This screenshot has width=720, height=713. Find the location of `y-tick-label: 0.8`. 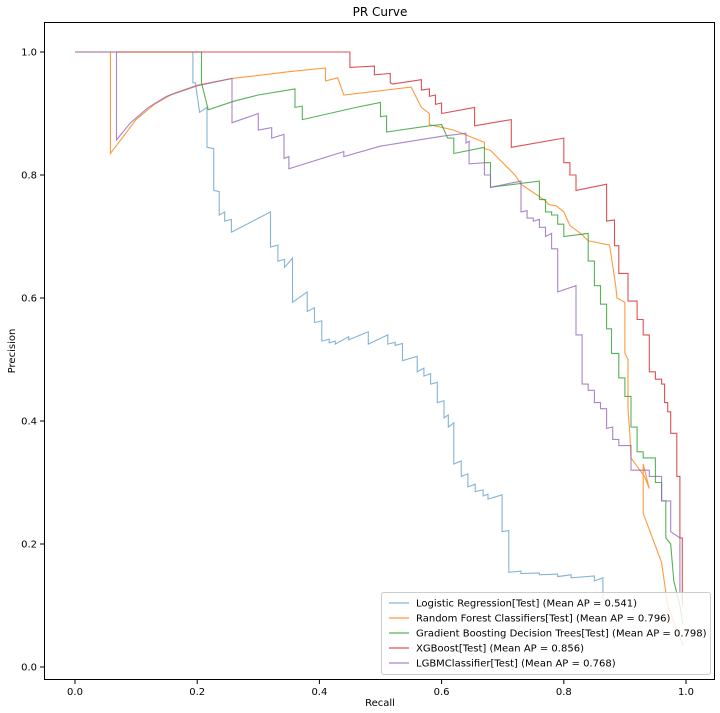

y-tick-label: 0.8 is located at coordinates (29, 176).